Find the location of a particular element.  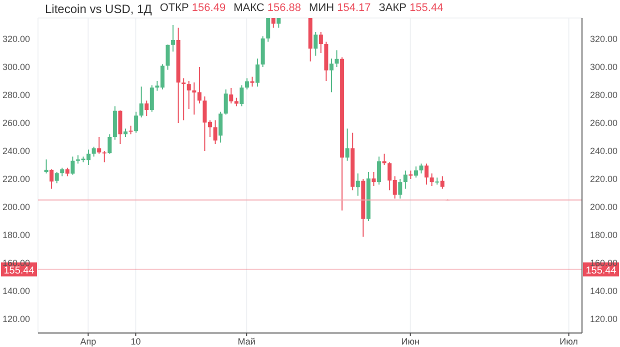

y-tick-label: 280.00 is located at coordinates (16, 95).